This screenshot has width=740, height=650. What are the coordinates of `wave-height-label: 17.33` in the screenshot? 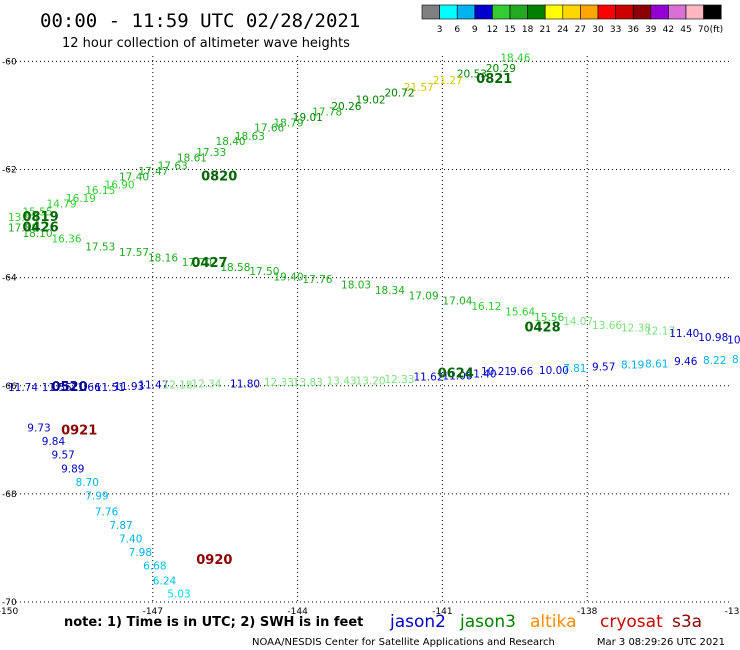 It's located at (211, 153).